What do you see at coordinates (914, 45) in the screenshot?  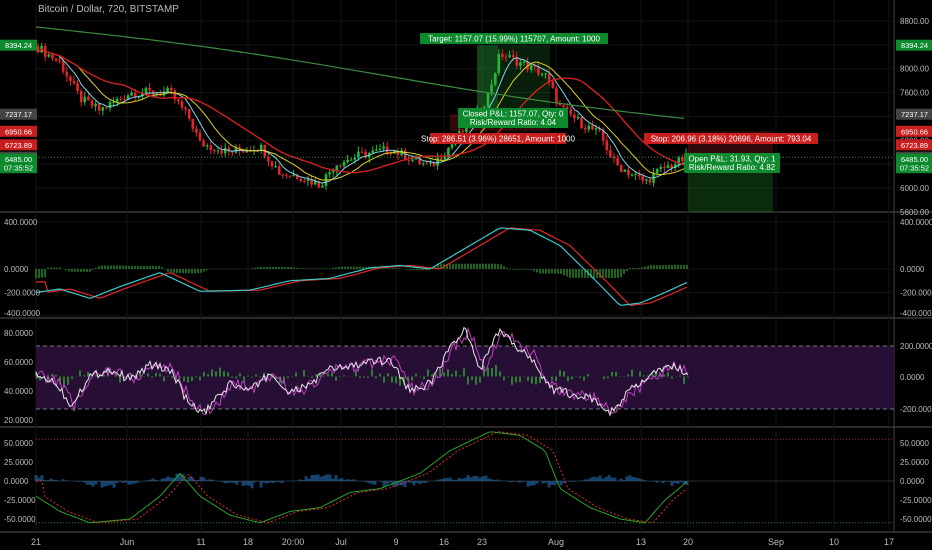 I see `right-price-tag-0: 8394.24` at bounding box center [914, 45].